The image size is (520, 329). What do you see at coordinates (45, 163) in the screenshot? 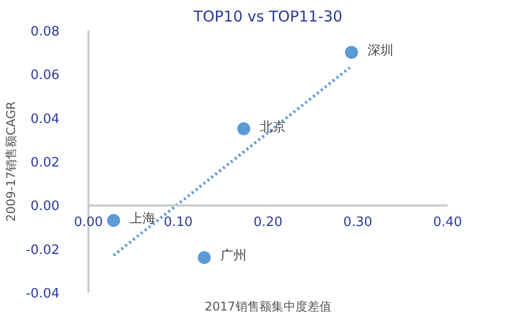
I see `y-tick-label: 0.02` at bounding box center [45, 163].